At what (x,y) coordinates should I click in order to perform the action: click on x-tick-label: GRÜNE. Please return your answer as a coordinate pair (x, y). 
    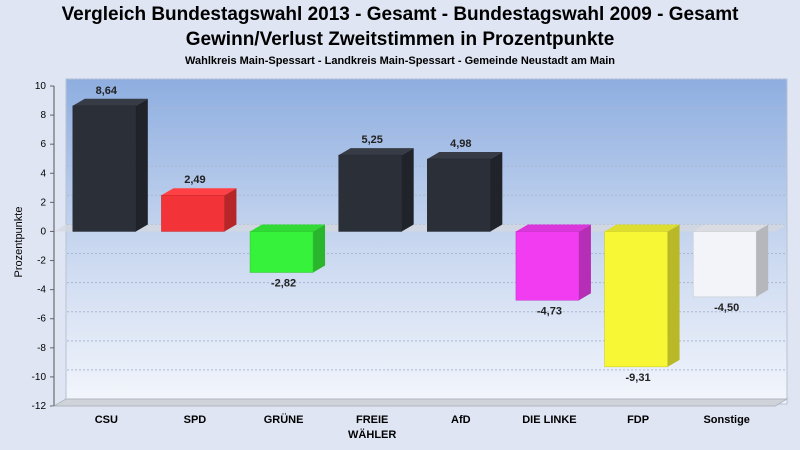
    Looking at the image, I should click on (284, 419).